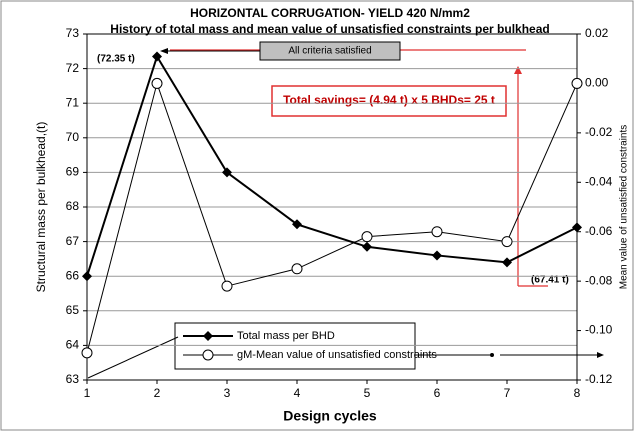  What do you see at coordinates (73, 310) in the screenshot?
I see `y-tick-label: 65` at bounding box center [73, 310].